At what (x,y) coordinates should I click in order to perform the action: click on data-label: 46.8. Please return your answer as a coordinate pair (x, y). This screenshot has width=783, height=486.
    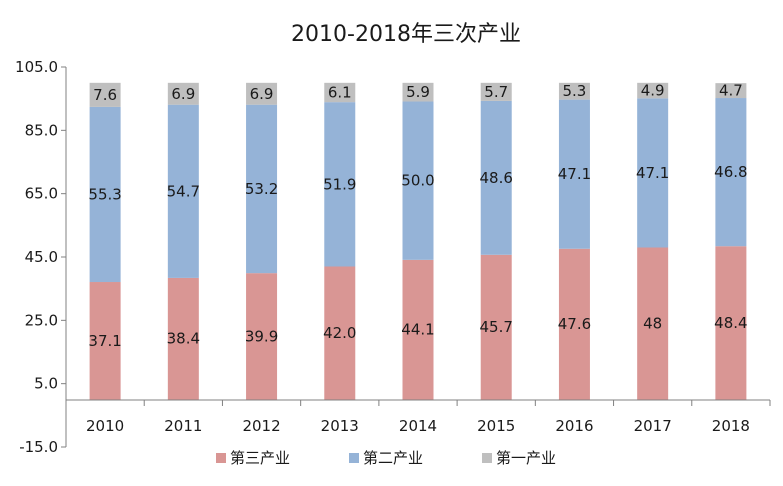
    Looking at the image, I should click on (730, 172).